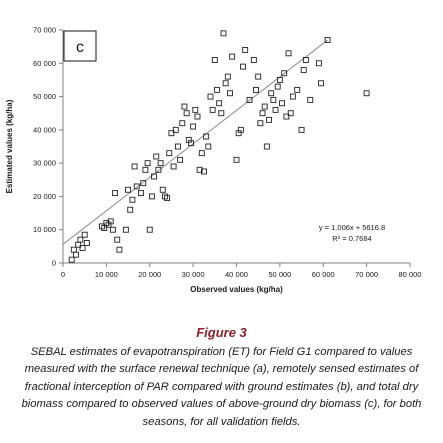  Describe the element at coordinates (221, 332) in the screenshot. I see `figure-title: Figure 3` at that location.